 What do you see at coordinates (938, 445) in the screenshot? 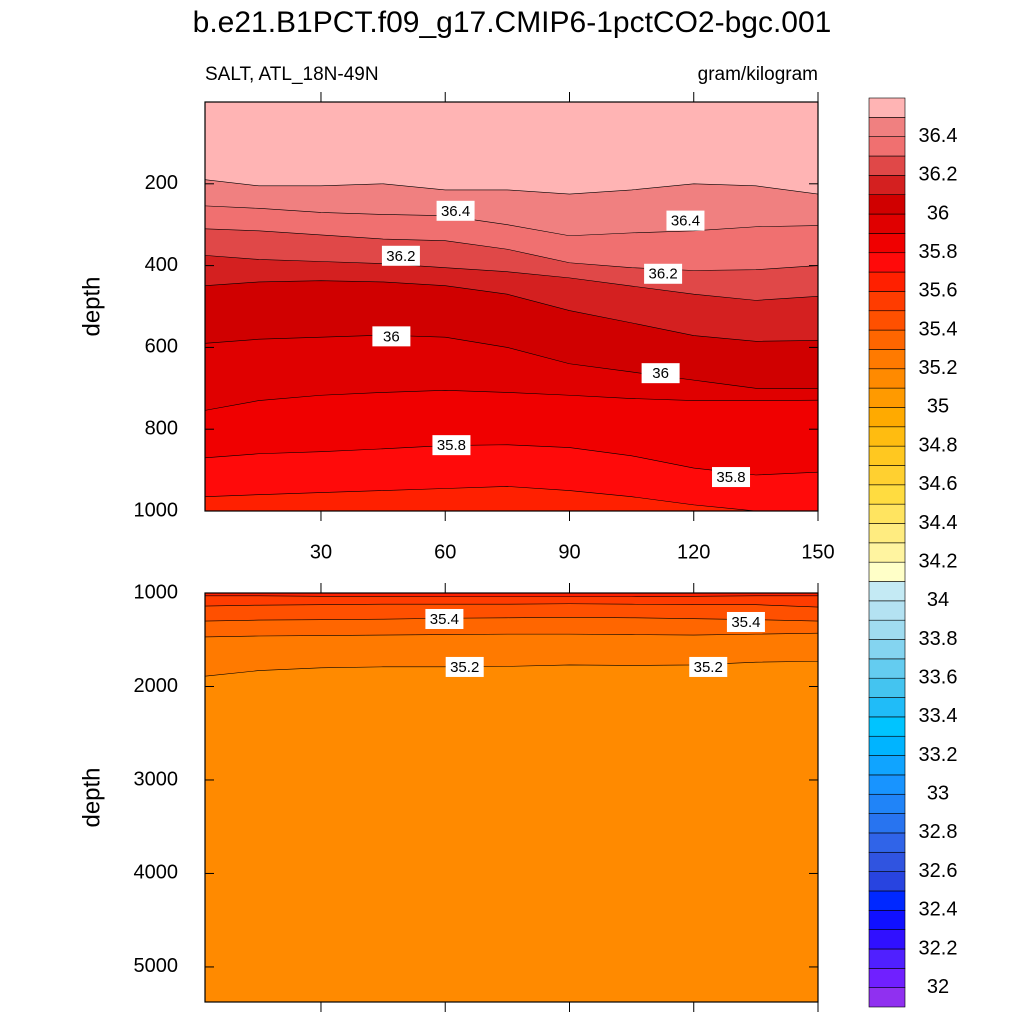
I see `colorbar-label: 34.8` at bounding box center [938, 445].